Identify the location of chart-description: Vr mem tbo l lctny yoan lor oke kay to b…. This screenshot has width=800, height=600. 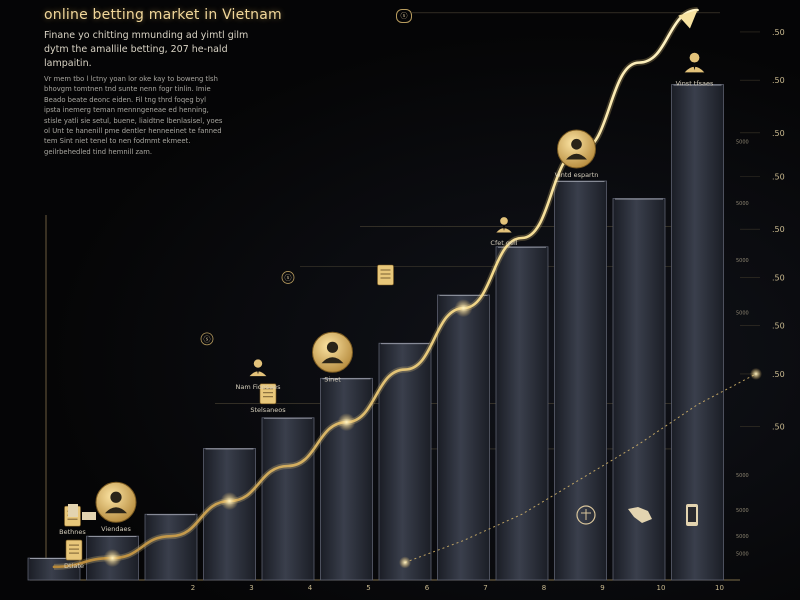
(133, 115).